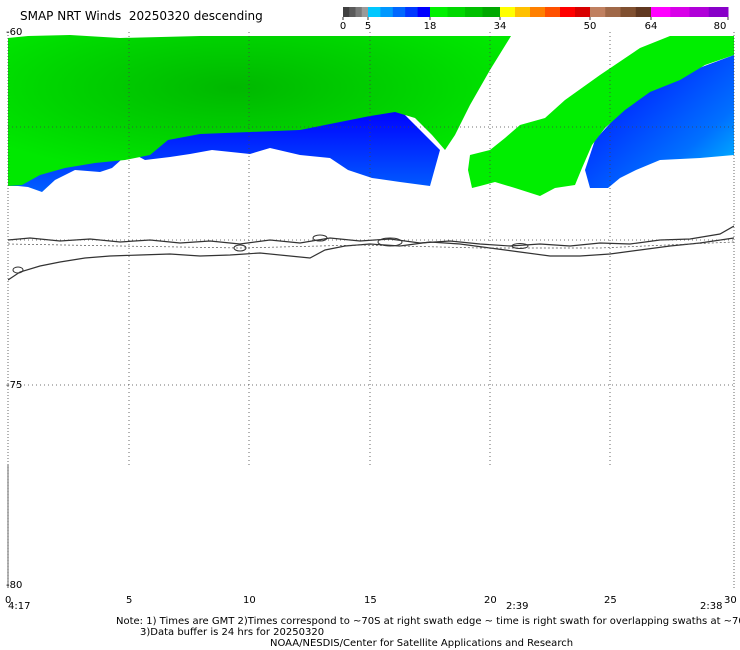 This screenshot has height=650, width=740. I want to click on lon-label: 0, so click(8, 600).